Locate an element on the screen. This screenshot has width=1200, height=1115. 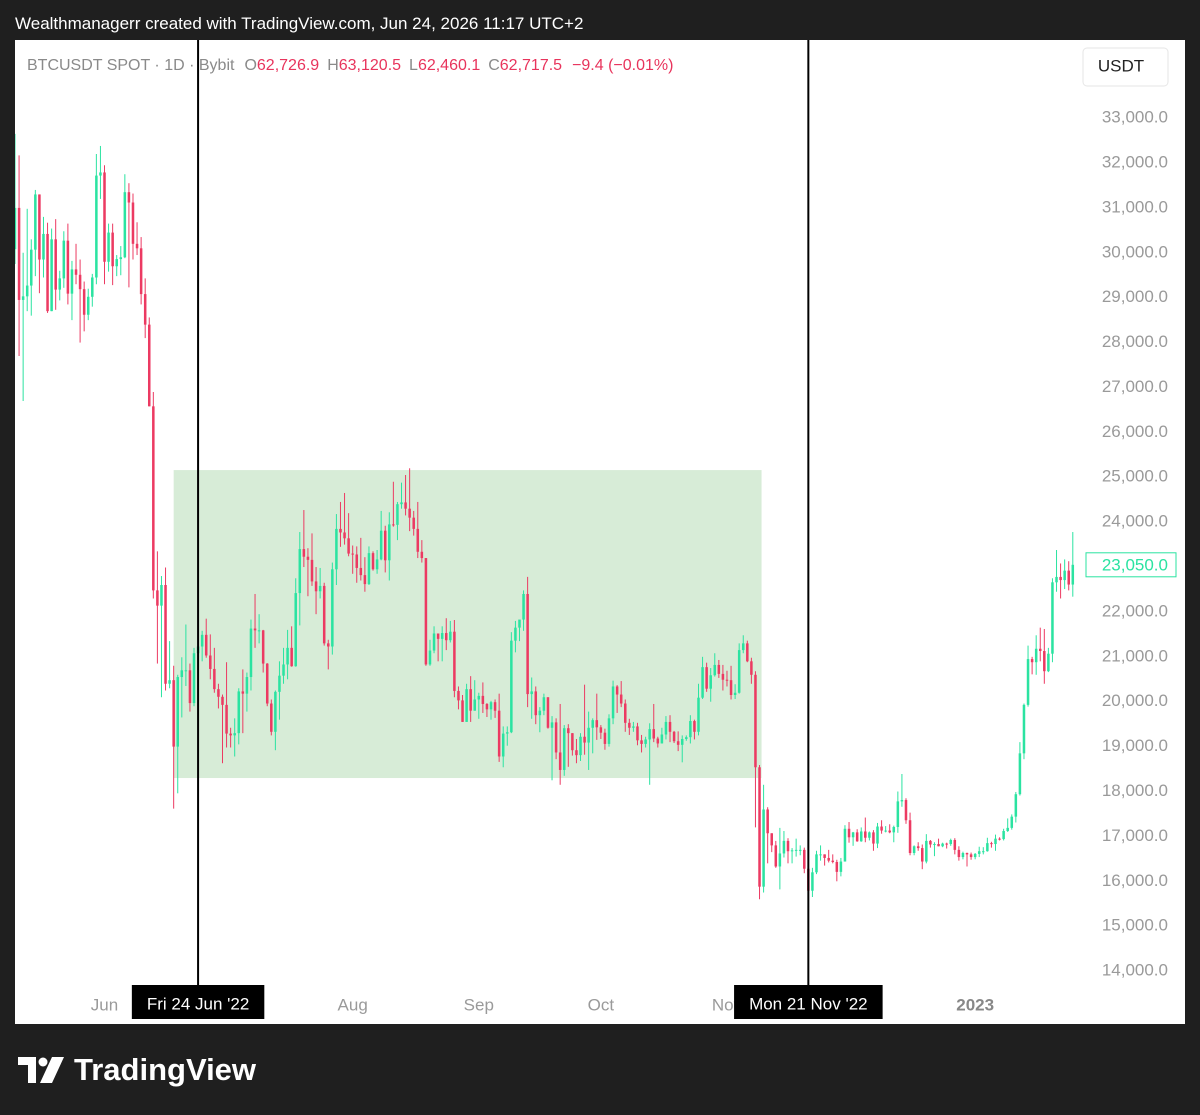
field-label: H is located at coordinates (333, 65).